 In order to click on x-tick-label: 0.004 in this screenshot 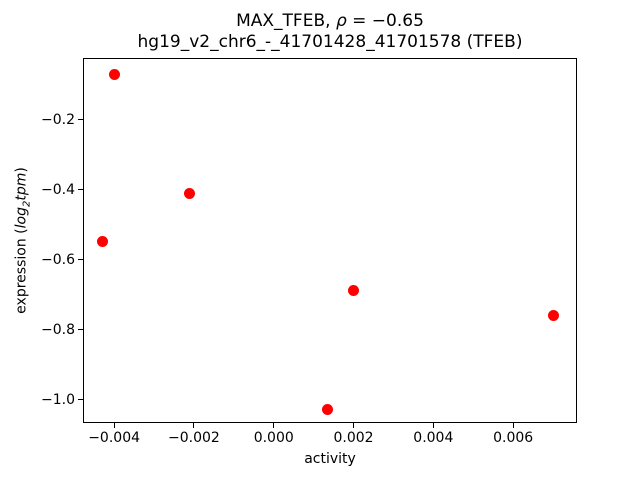, I will do `click(433, 438)`.